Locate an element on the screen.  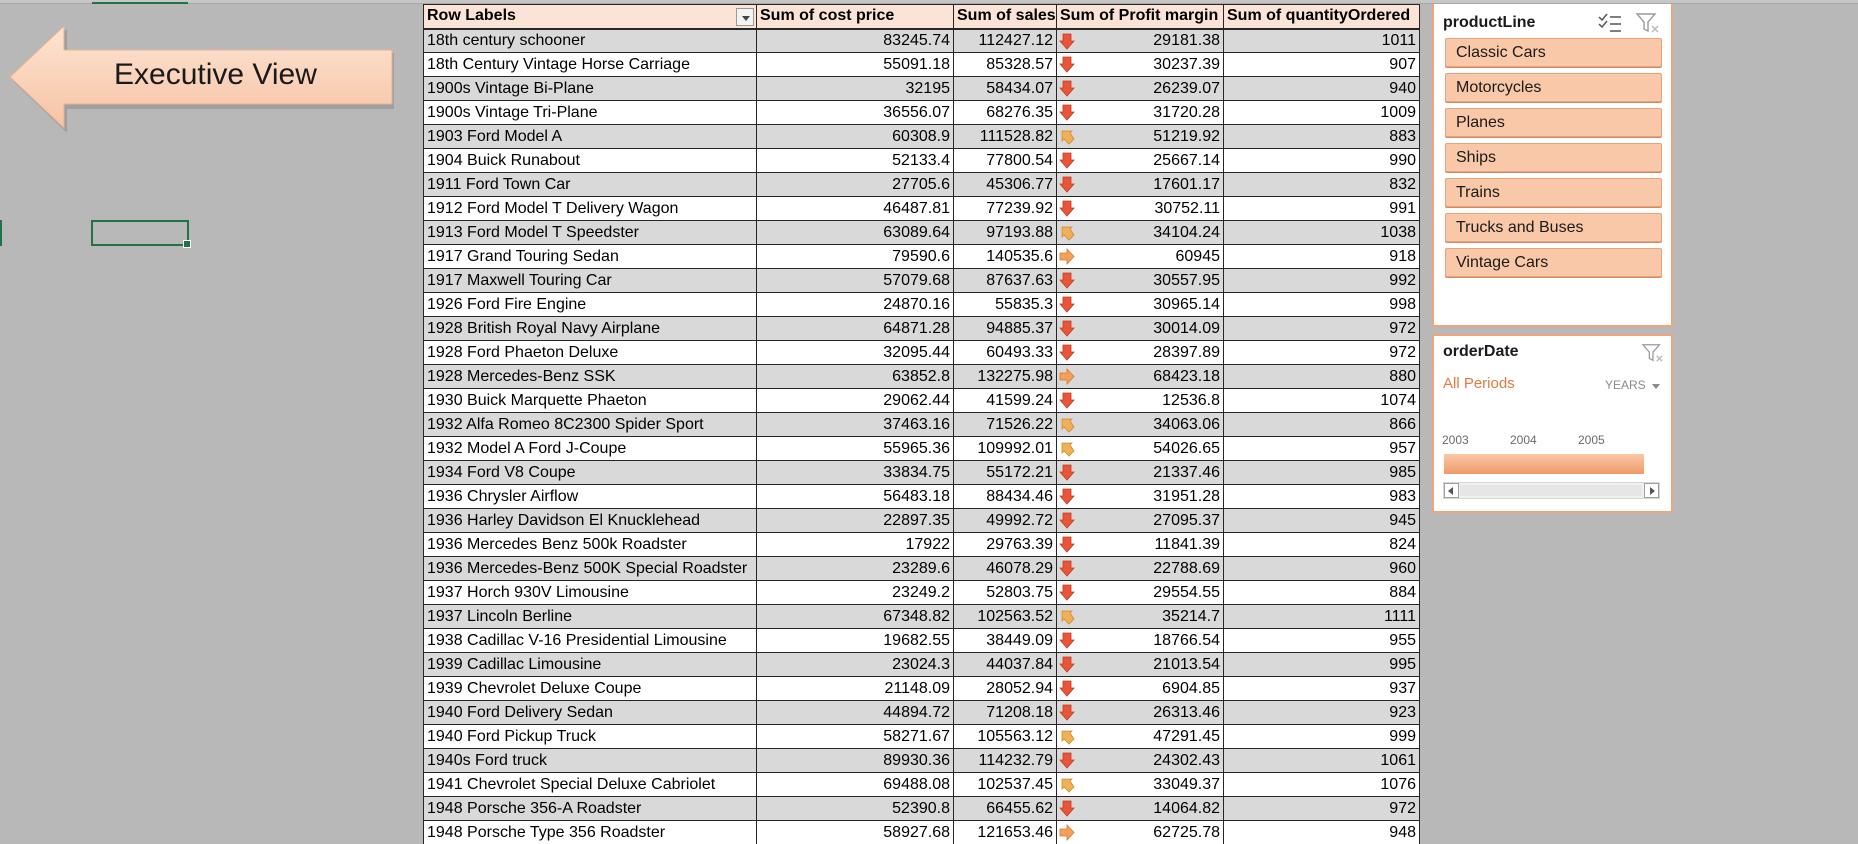
row-label: 1940s Ford truck is located at coordinates (590, 760).